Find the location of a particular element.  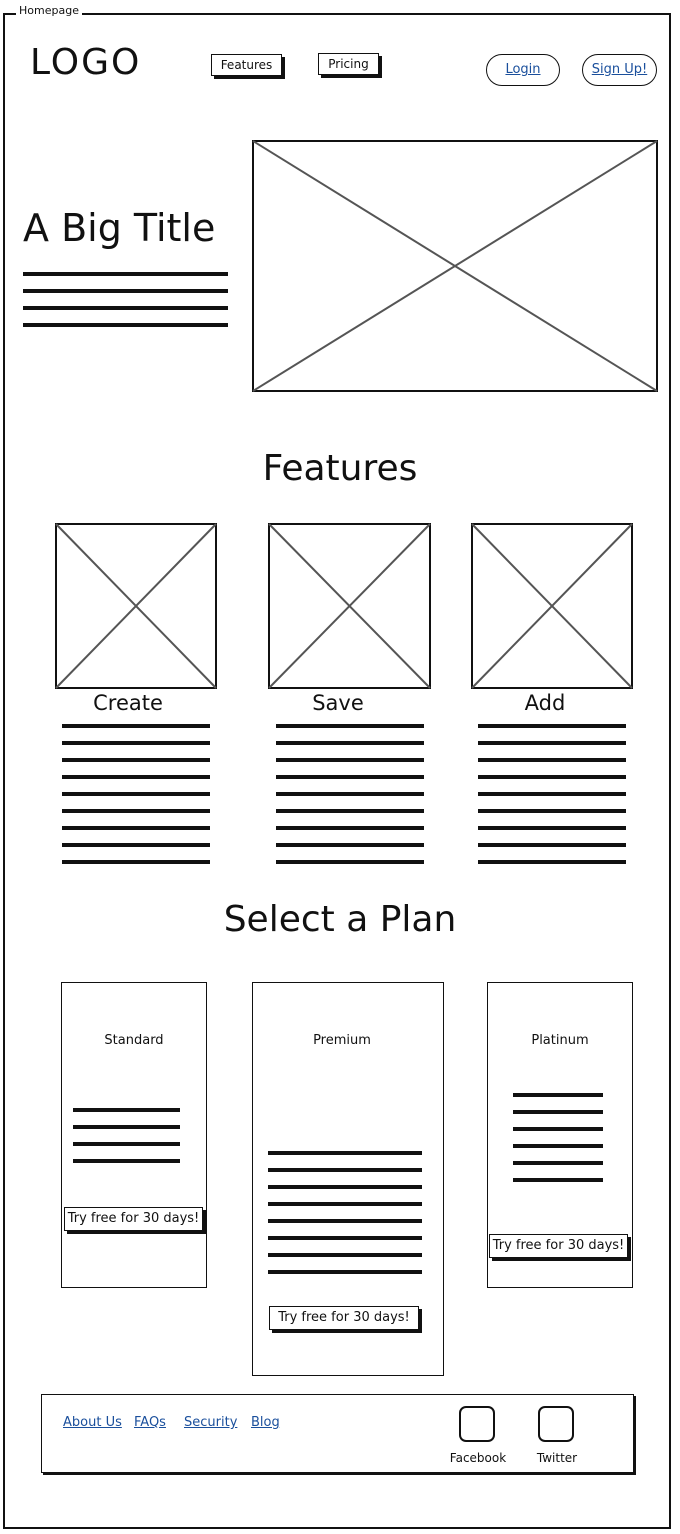

footer-link-security: Security is located at coordinates (211, 1422).